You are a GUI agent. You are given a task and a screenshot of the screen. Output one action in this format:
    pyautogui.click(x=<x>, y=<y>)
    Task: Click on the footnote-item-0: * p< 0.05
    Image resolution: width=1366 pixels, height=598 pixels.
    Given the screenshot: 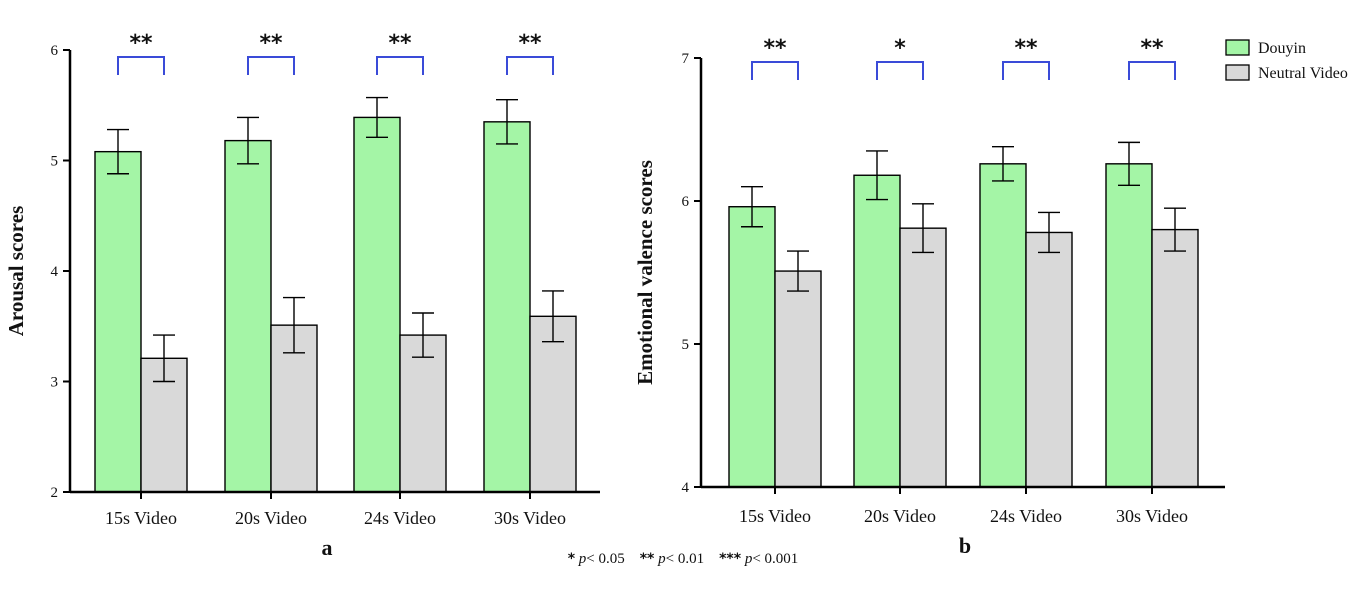 What is the action you would take?
    pyautogui.click(x=596, y=559)
    